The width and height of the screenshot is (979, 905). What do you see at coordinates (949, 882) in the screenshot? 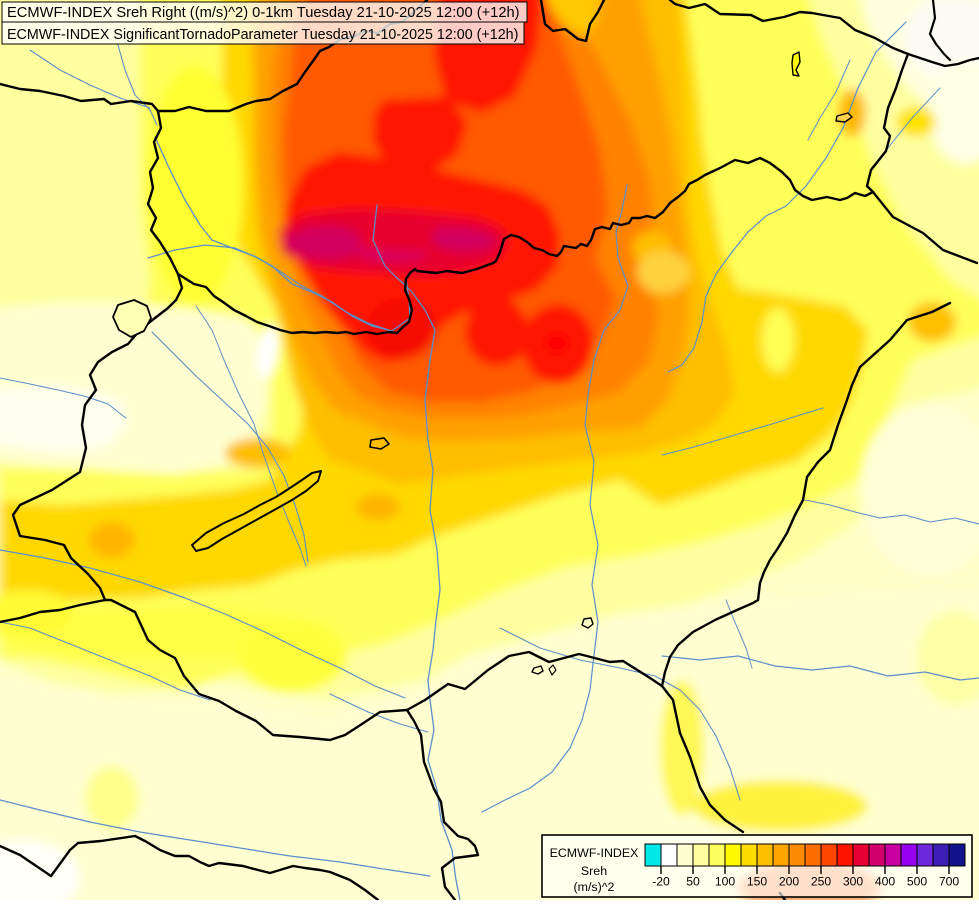
I see `svg-text: 700` at bounding box center [949, 882].